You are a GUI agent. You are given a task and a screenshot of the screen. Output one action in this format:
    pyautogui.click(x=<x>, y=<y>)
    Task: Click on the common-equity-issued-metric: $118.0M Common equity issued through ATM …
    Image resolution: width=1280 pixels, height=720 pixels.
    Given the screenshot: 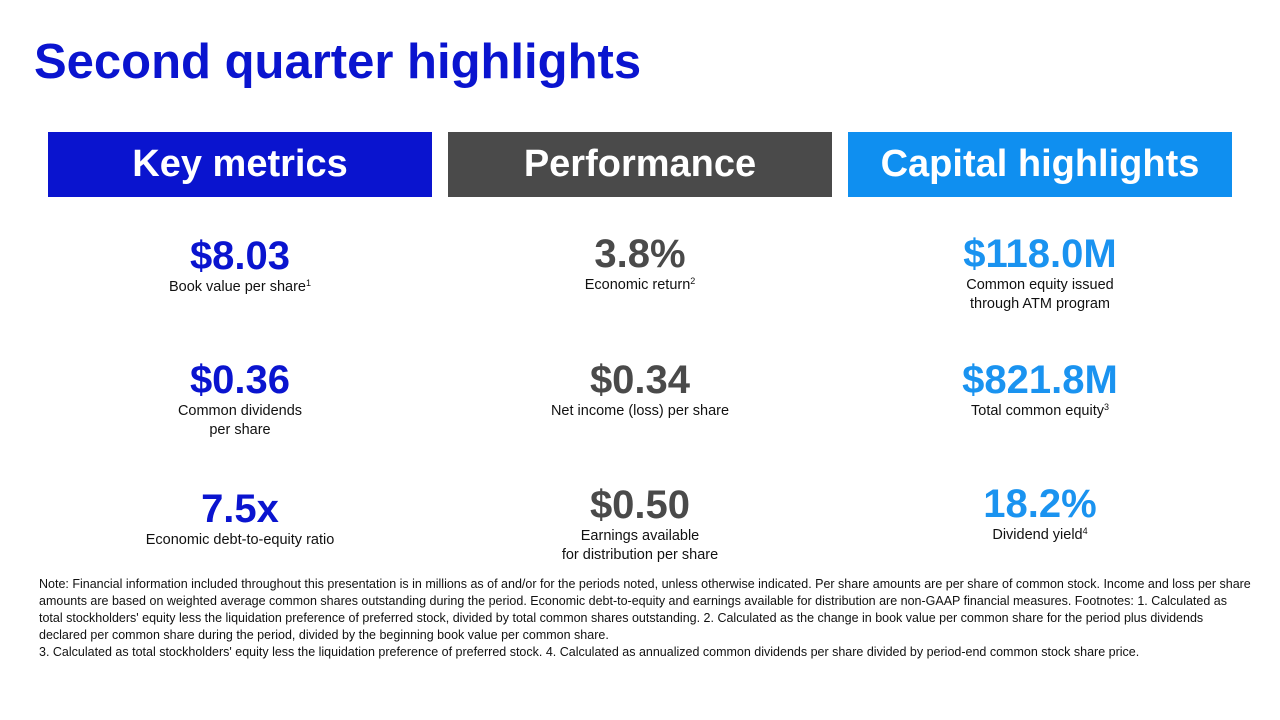 What is the action you would take?
    pyautogui.click(x=1040, y=273)
    